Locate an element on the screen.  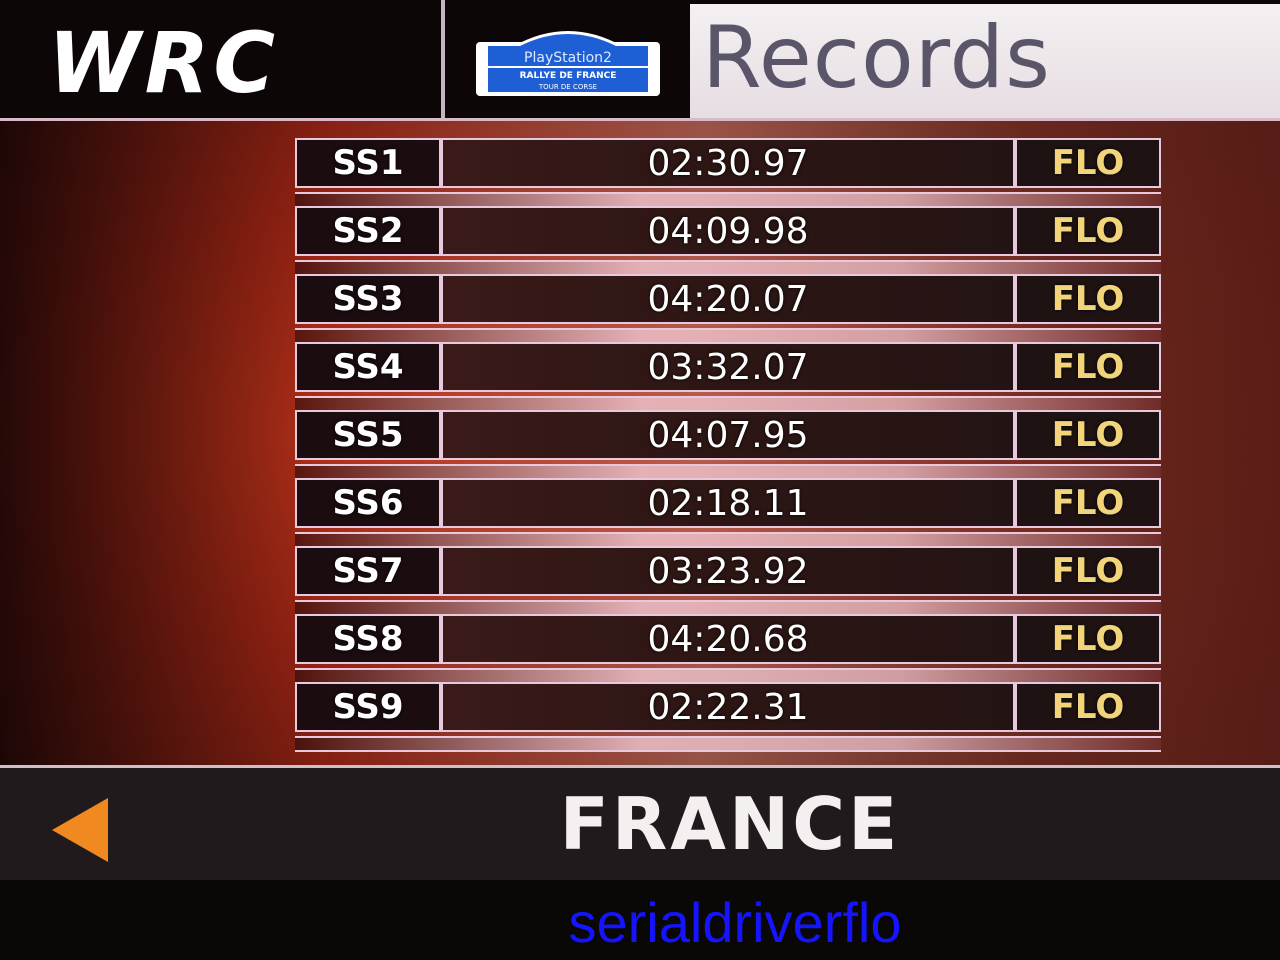
table-row: SS9 02:22.31 FLO is located at coordinates (728, 717).